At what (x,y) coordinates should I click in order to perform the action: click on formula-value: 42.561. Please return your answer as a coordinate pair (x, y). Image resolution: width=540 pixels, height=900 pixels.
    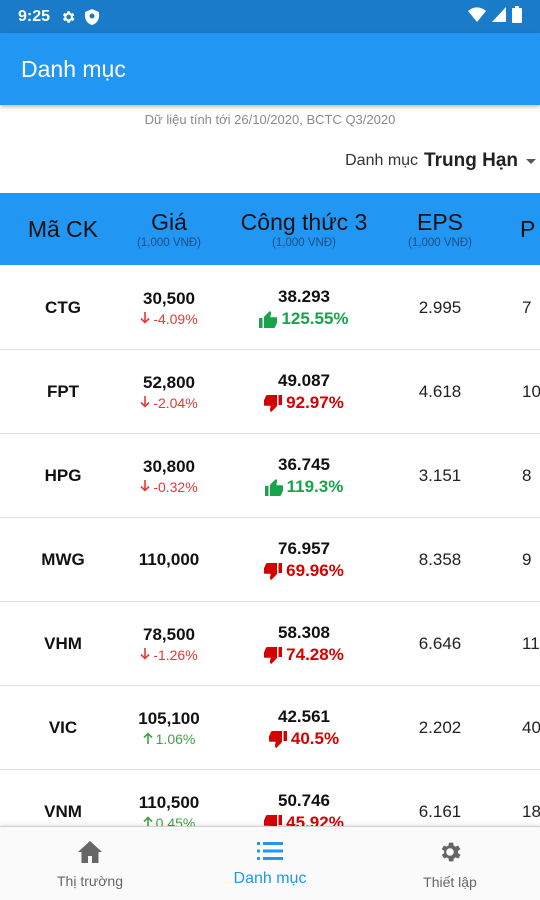
    Looking at the image, I should click on (304, 716).